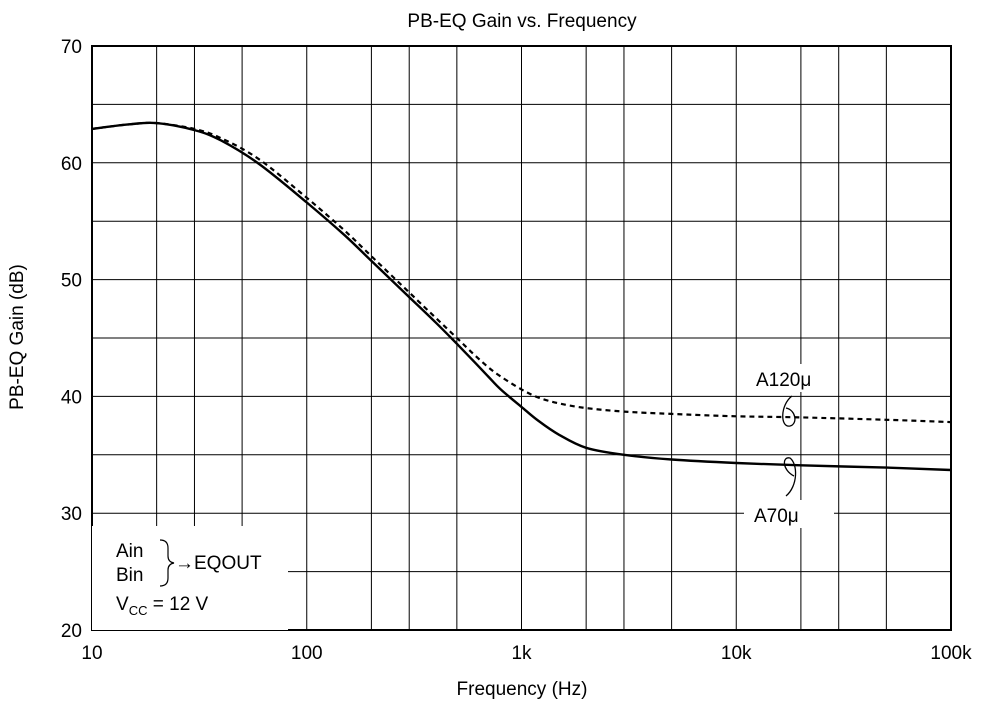  Describe the element at coordinates (783, 380) in the screenshot. I see `a120-label: A120μ` at that location.